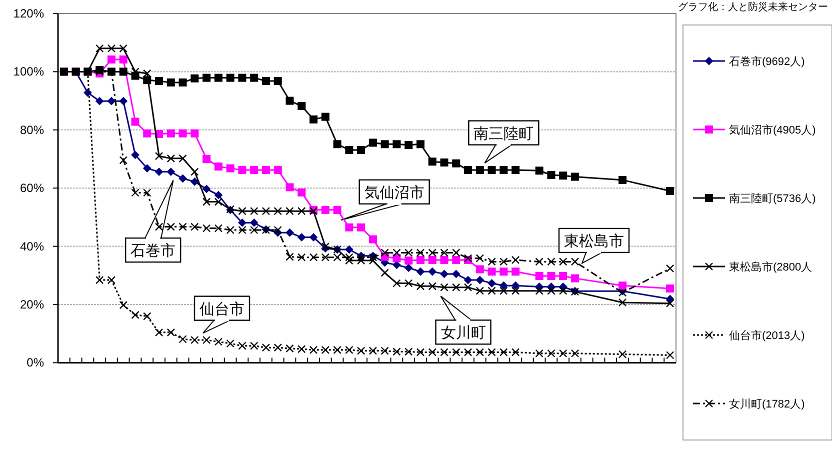 The height and width of the screenshot is (450, 832). What do you see at coordinates (772, 130) in the screenshot?
I see `legend-label: 気仙沼市(4905人)` at bounding box center [772, 130].